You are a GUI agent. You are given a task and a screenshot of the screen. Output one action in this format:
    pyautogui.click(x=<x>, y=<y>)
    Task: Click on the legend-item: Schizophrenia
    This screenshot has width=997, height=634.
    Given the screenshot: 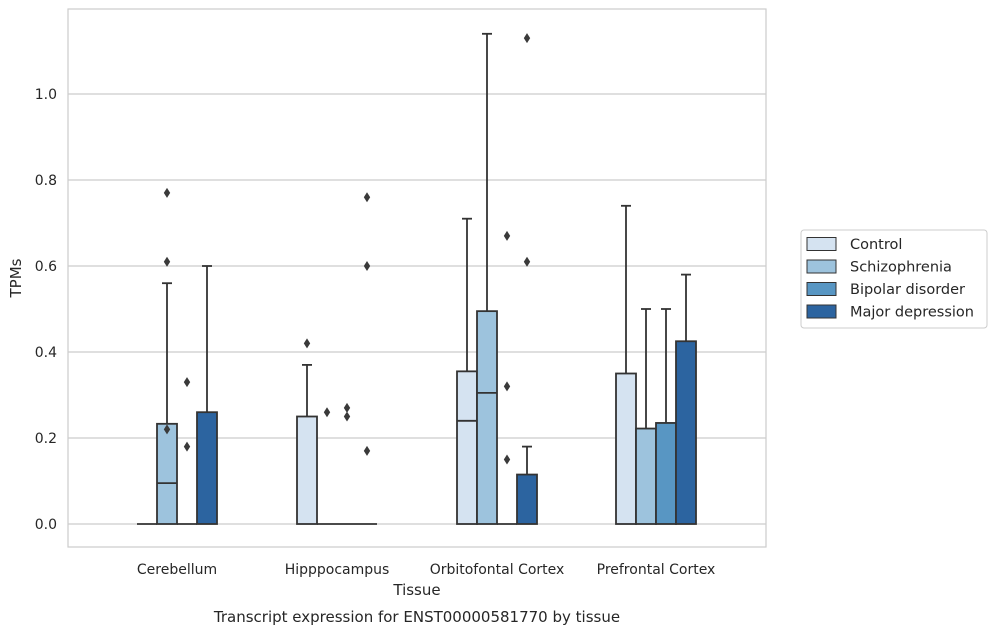 What is the action you would take?
    pyautogui.click(x=879, y=267)
    